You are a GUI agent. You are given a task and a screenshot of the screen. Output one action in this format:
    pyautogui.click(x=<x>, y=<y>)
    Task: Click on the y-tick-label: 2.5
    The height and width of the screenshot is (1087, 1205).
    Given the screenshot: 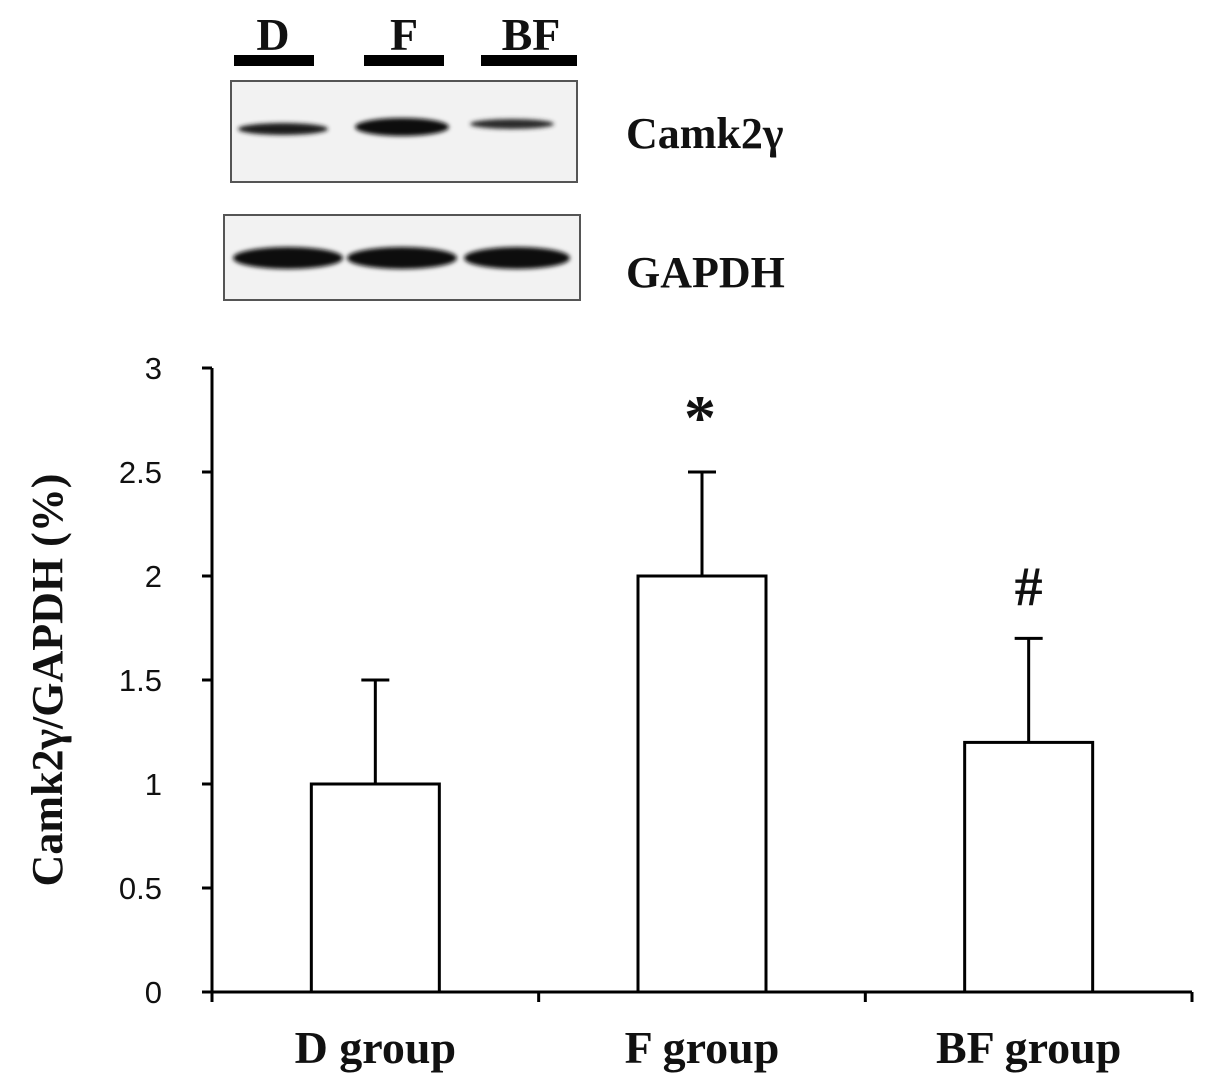 What is the action you would take?
    pyautogui.click(x=140, y=472)
    